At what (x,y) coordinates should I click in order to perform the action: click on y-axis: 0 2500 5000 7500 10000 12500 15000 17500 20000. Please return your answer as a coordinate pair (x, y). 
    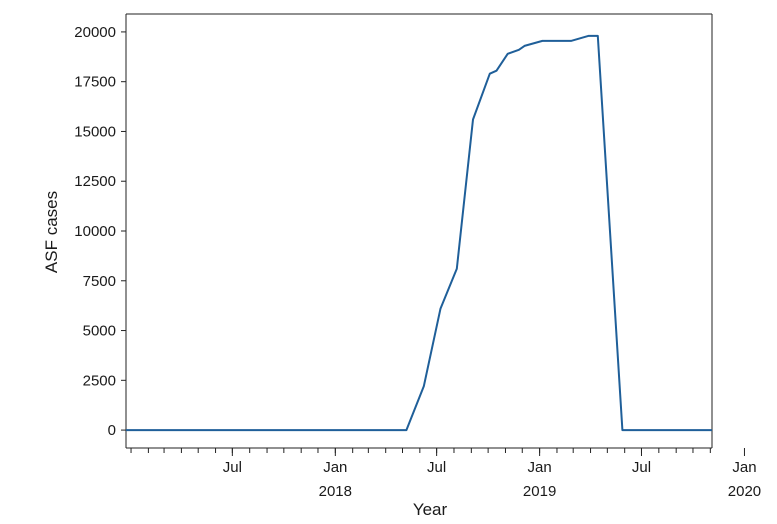
    Looking at the image, I should click on (100, 231).